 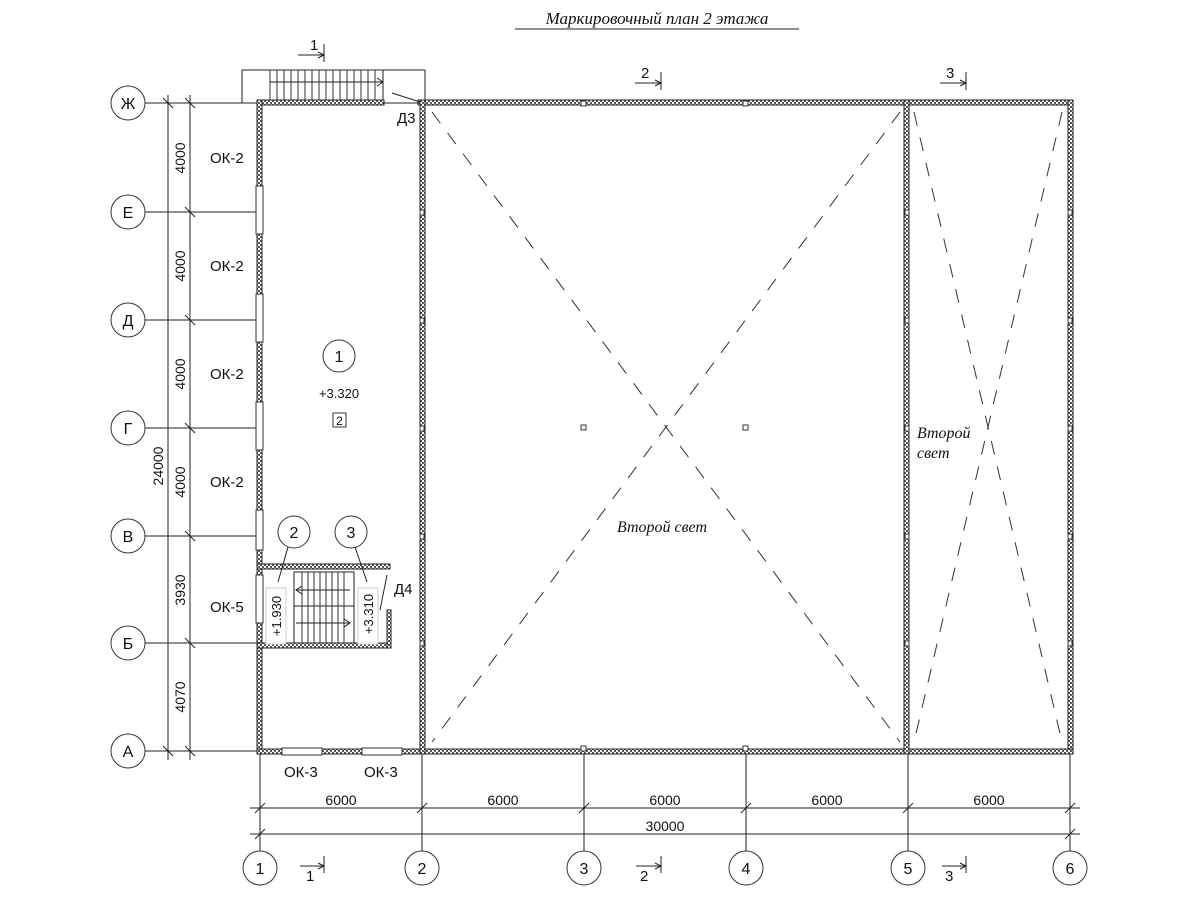 I want to click on vertical-dimensions: 24000 4000 4000 4000 4000 3930 4070, so click(x=173, y=427).